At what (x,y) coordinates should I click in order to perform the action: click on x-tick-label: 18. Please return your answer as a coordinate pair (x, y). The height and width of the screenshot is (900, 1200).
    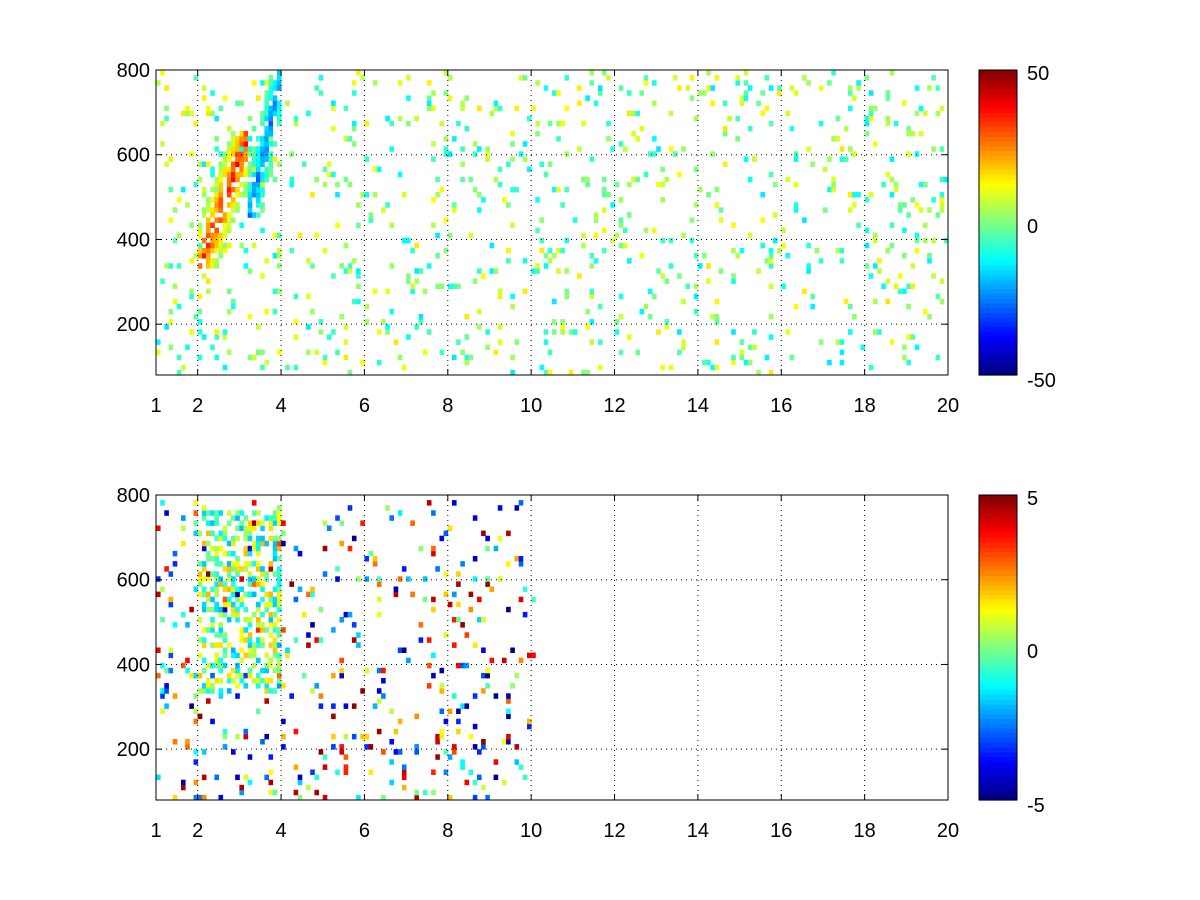
    Looking at the image, I should click on (865, 831).